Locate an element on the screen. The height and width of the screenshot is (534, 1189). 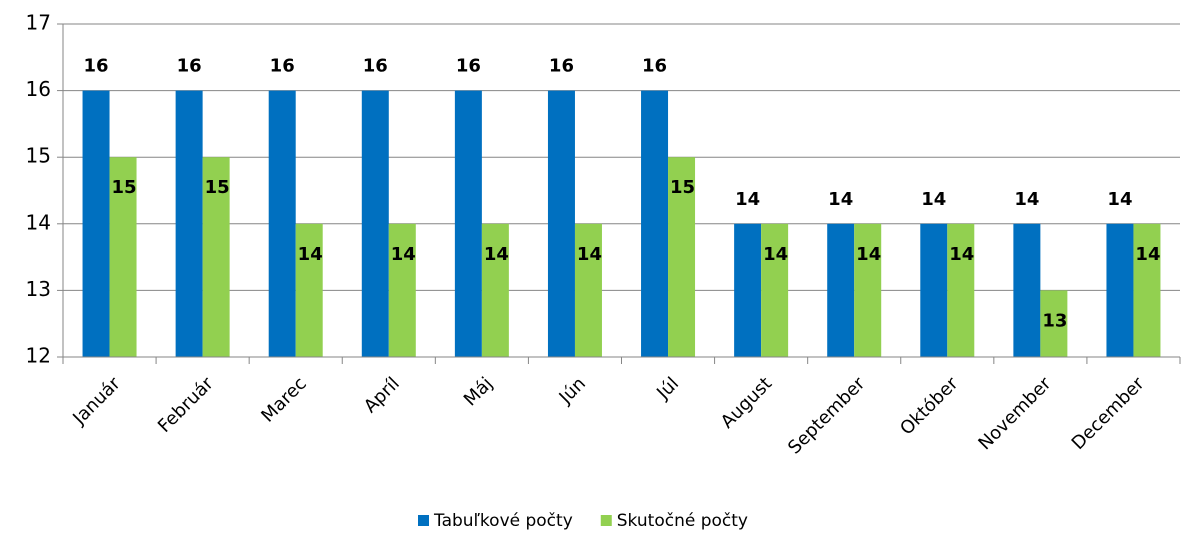
y-tick-label: 16 is located at coordinates (38, 89).